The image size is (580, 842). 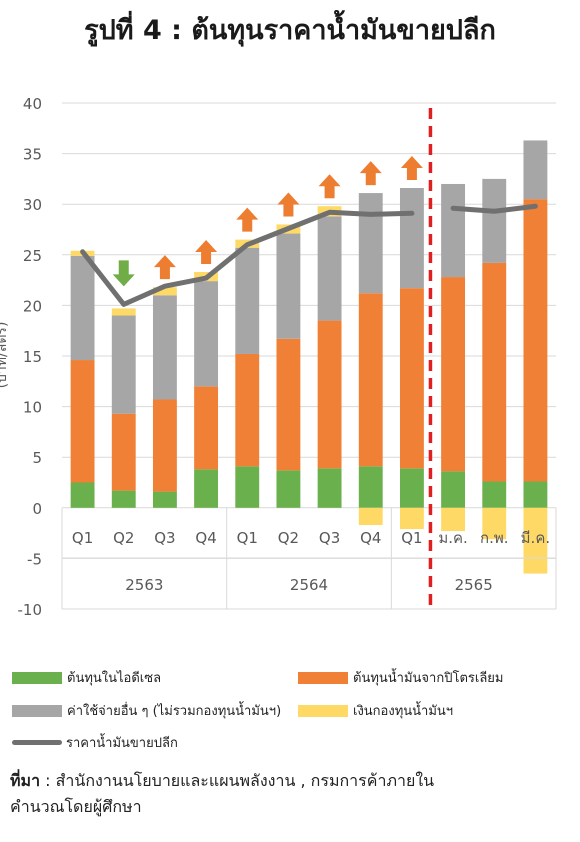 I want to click on page-title: รูปที่ 4 : ต้นทุนราคาน้ำมันขายปลีก, so click(x=290, y=30).